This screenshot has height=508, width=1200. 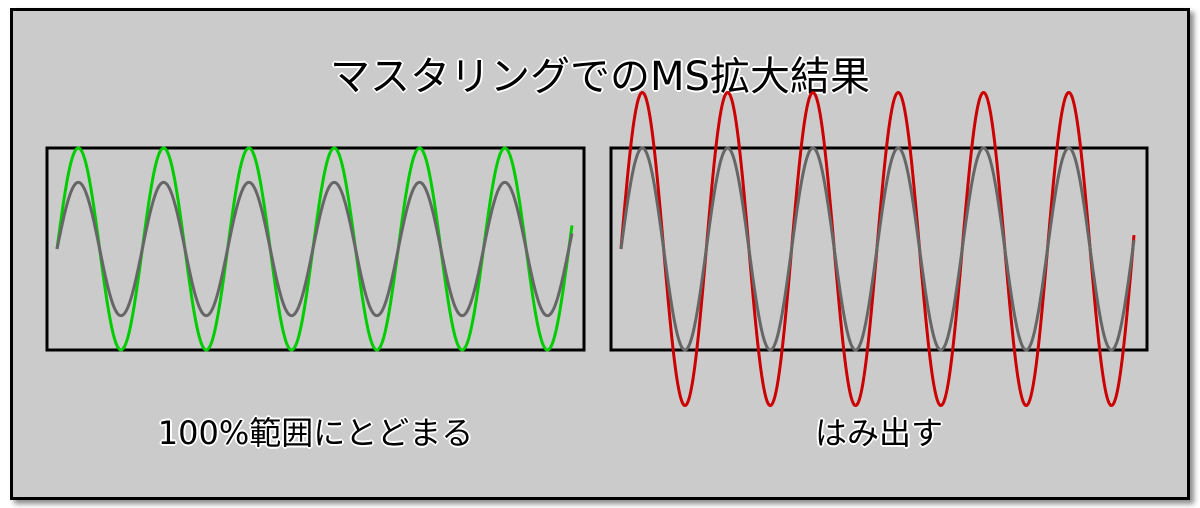 I want to click on left-original-wave, so click(x=314, y=249).